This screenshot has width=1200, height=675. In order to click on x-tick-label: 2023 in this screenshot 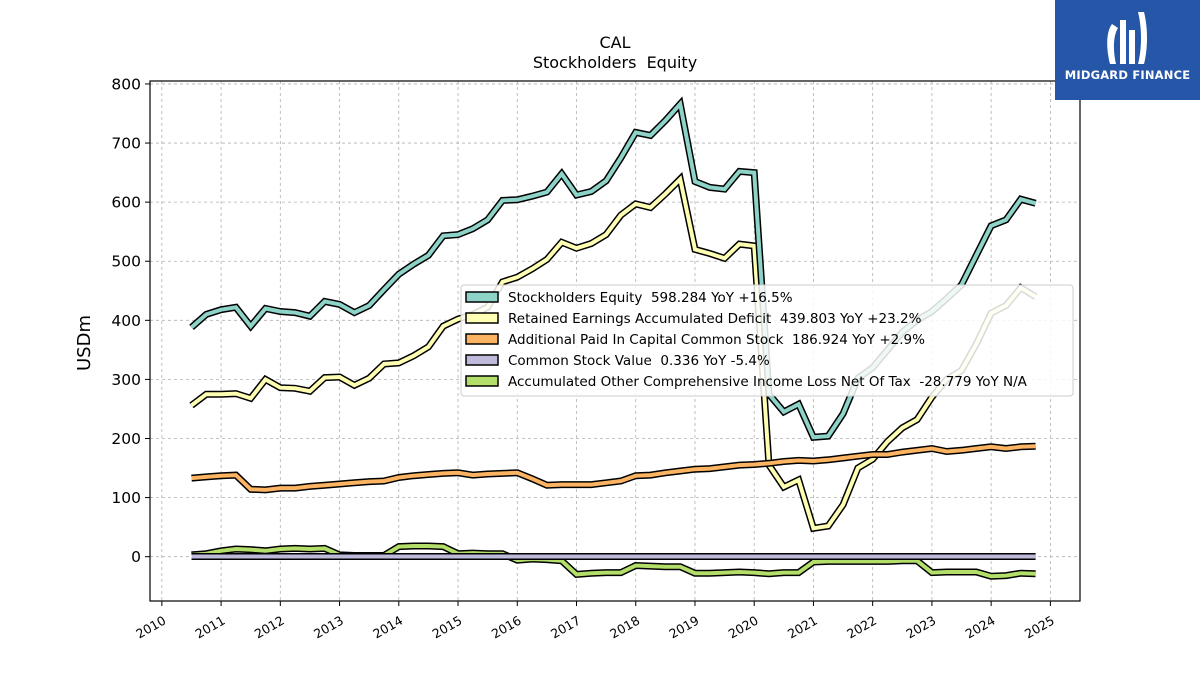, I will do `click(920, 627)`.